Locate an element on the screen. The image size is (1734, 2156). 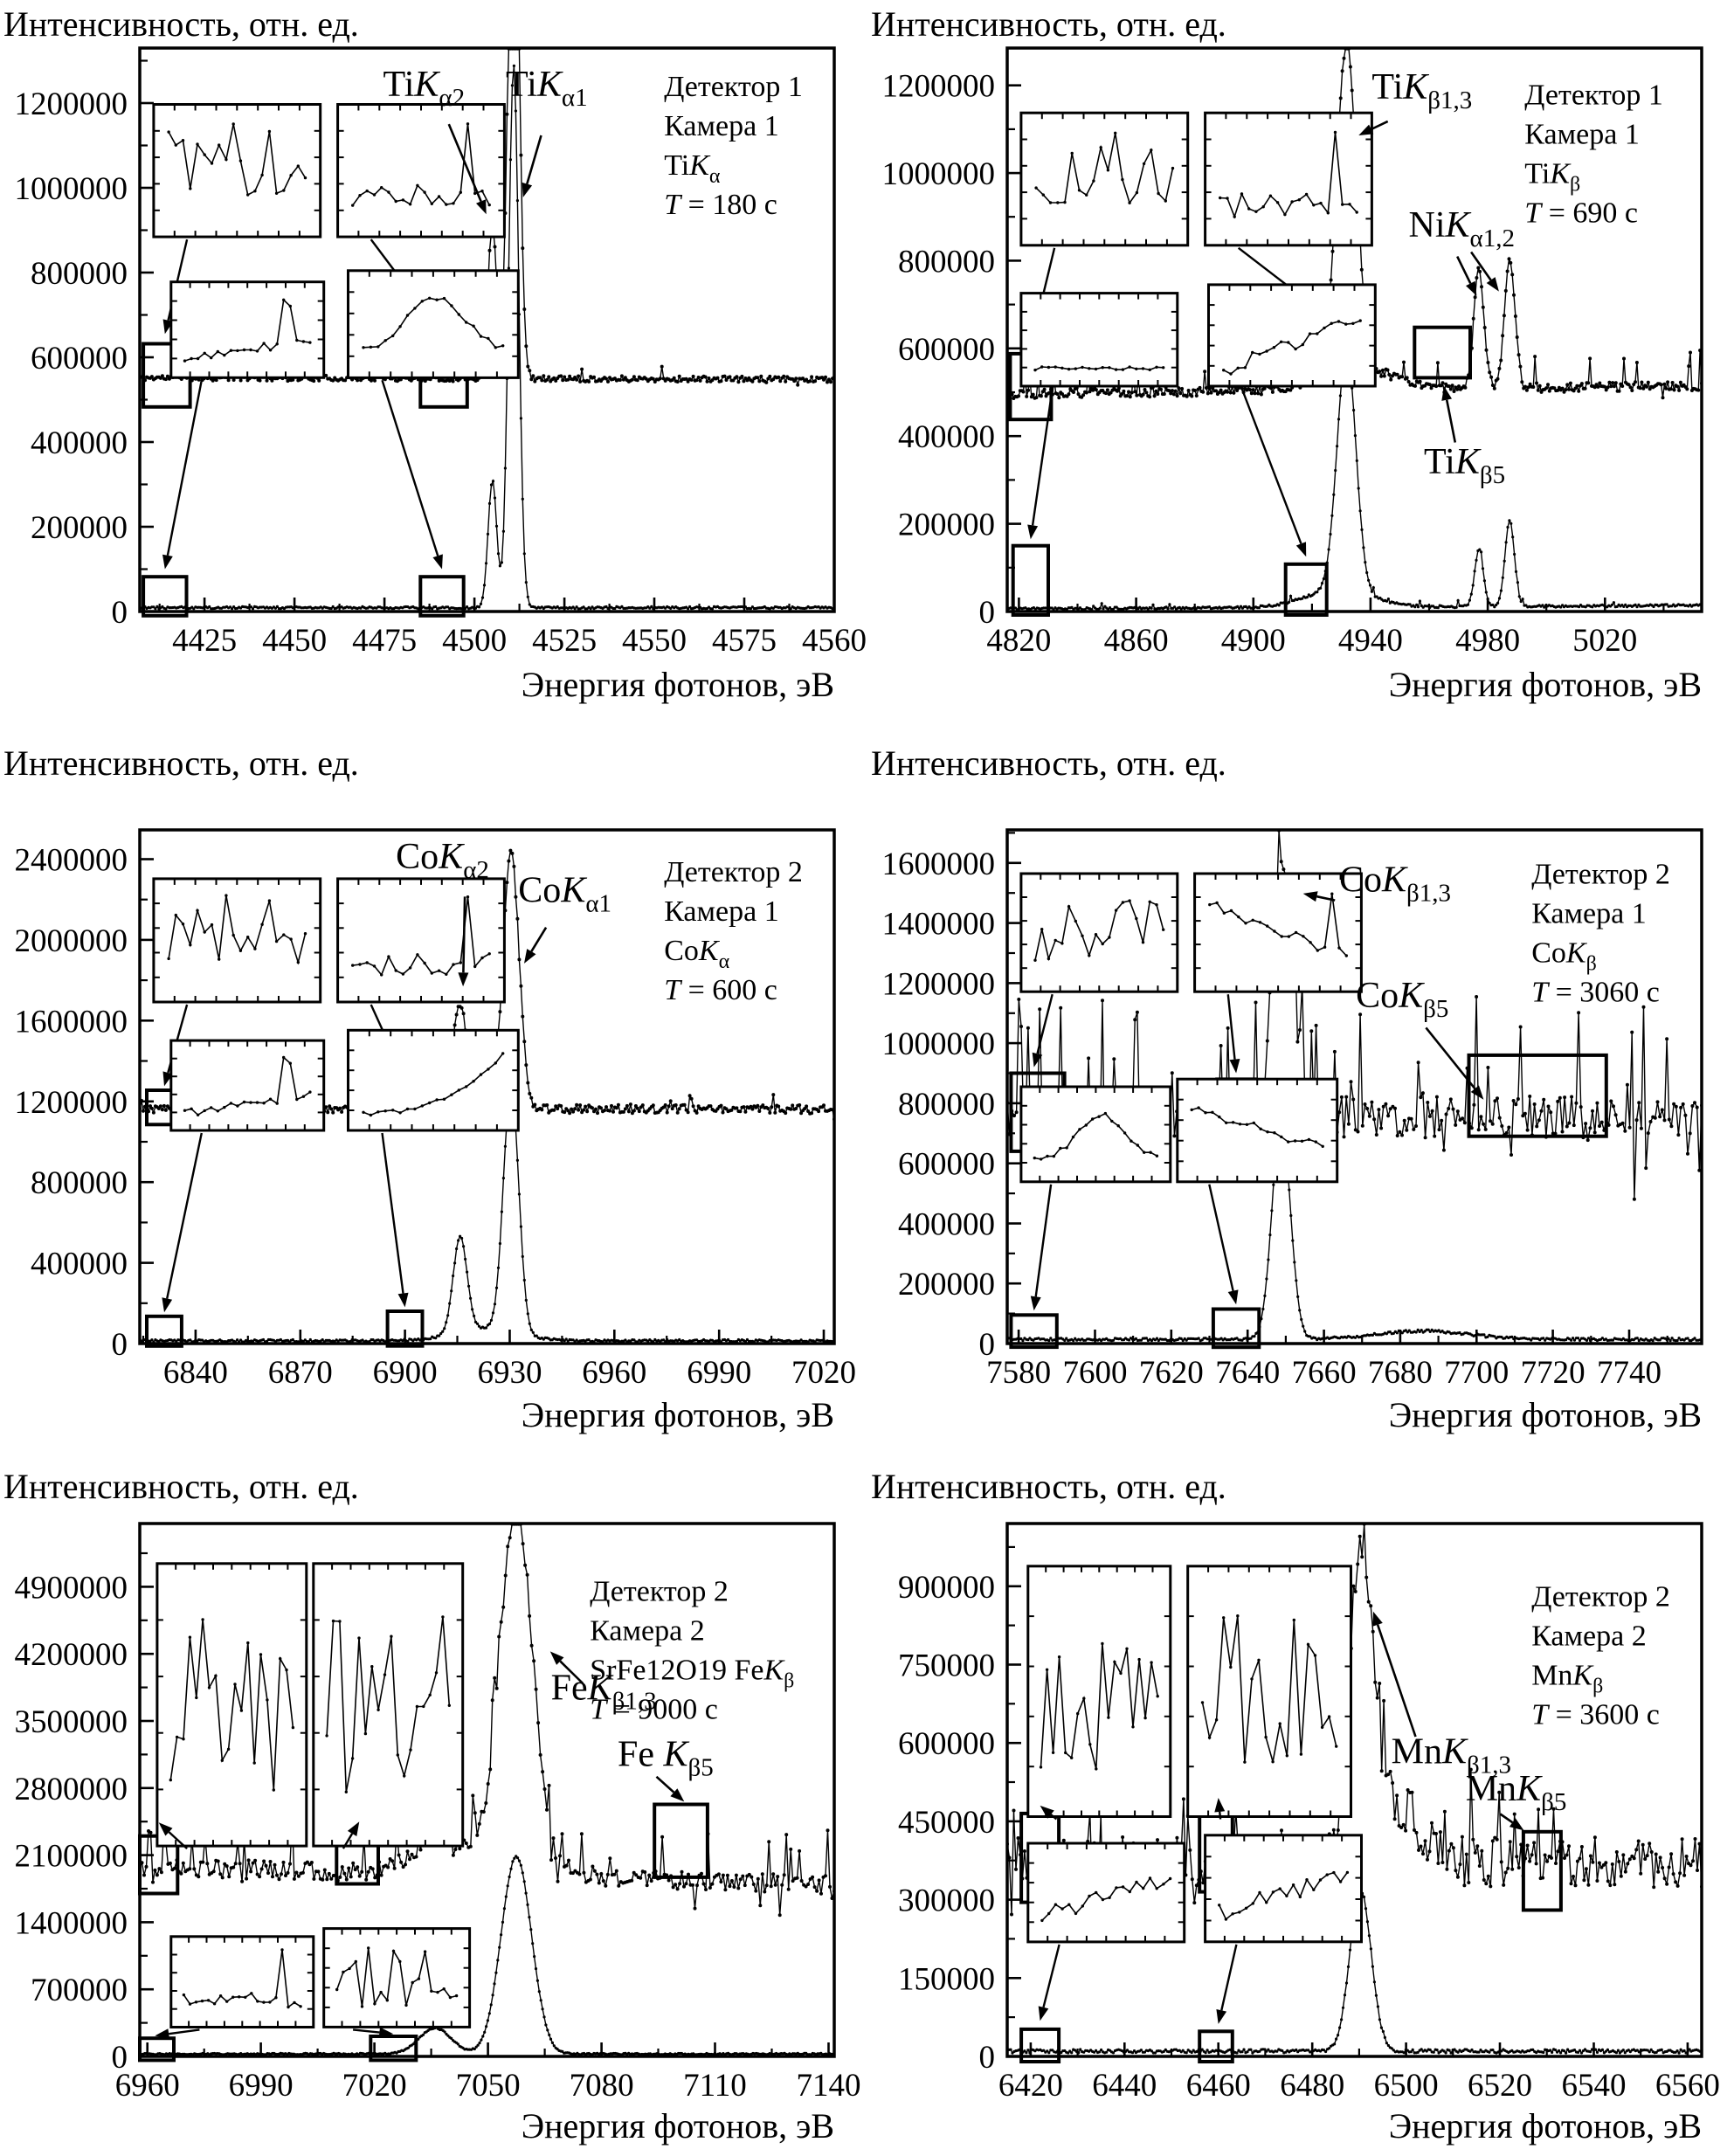
svg-text: T = 9000 с is located at coordinates (654, 1709).